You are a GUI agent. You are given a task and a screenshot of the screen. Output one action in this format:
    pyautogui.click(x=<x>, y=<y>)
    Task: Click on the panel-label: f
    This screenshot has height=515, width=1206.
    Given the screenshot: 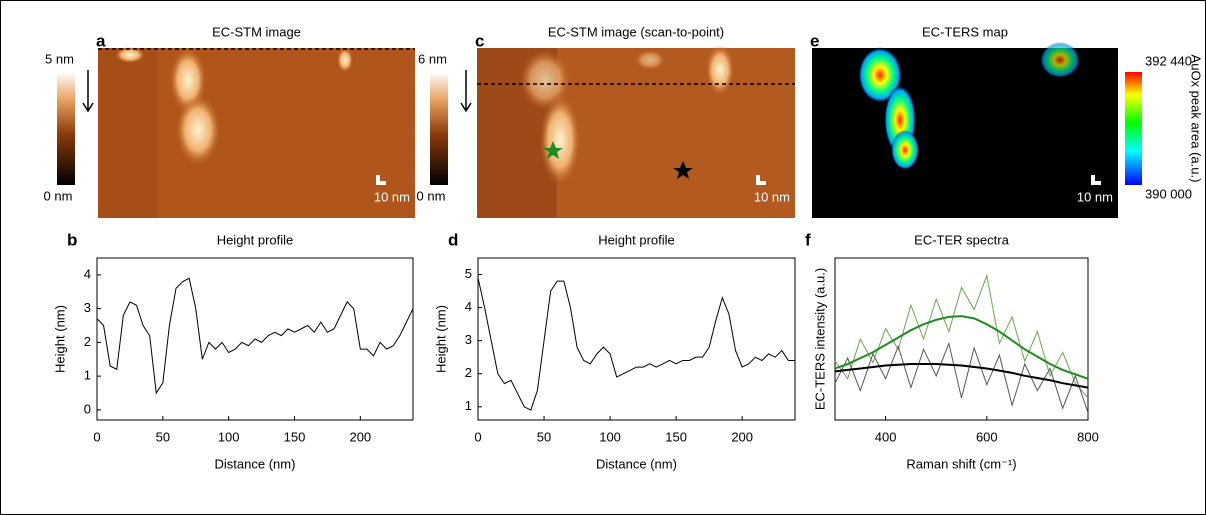 What is the action you would take?
    pyautogui.click(x=808, y=239)
    